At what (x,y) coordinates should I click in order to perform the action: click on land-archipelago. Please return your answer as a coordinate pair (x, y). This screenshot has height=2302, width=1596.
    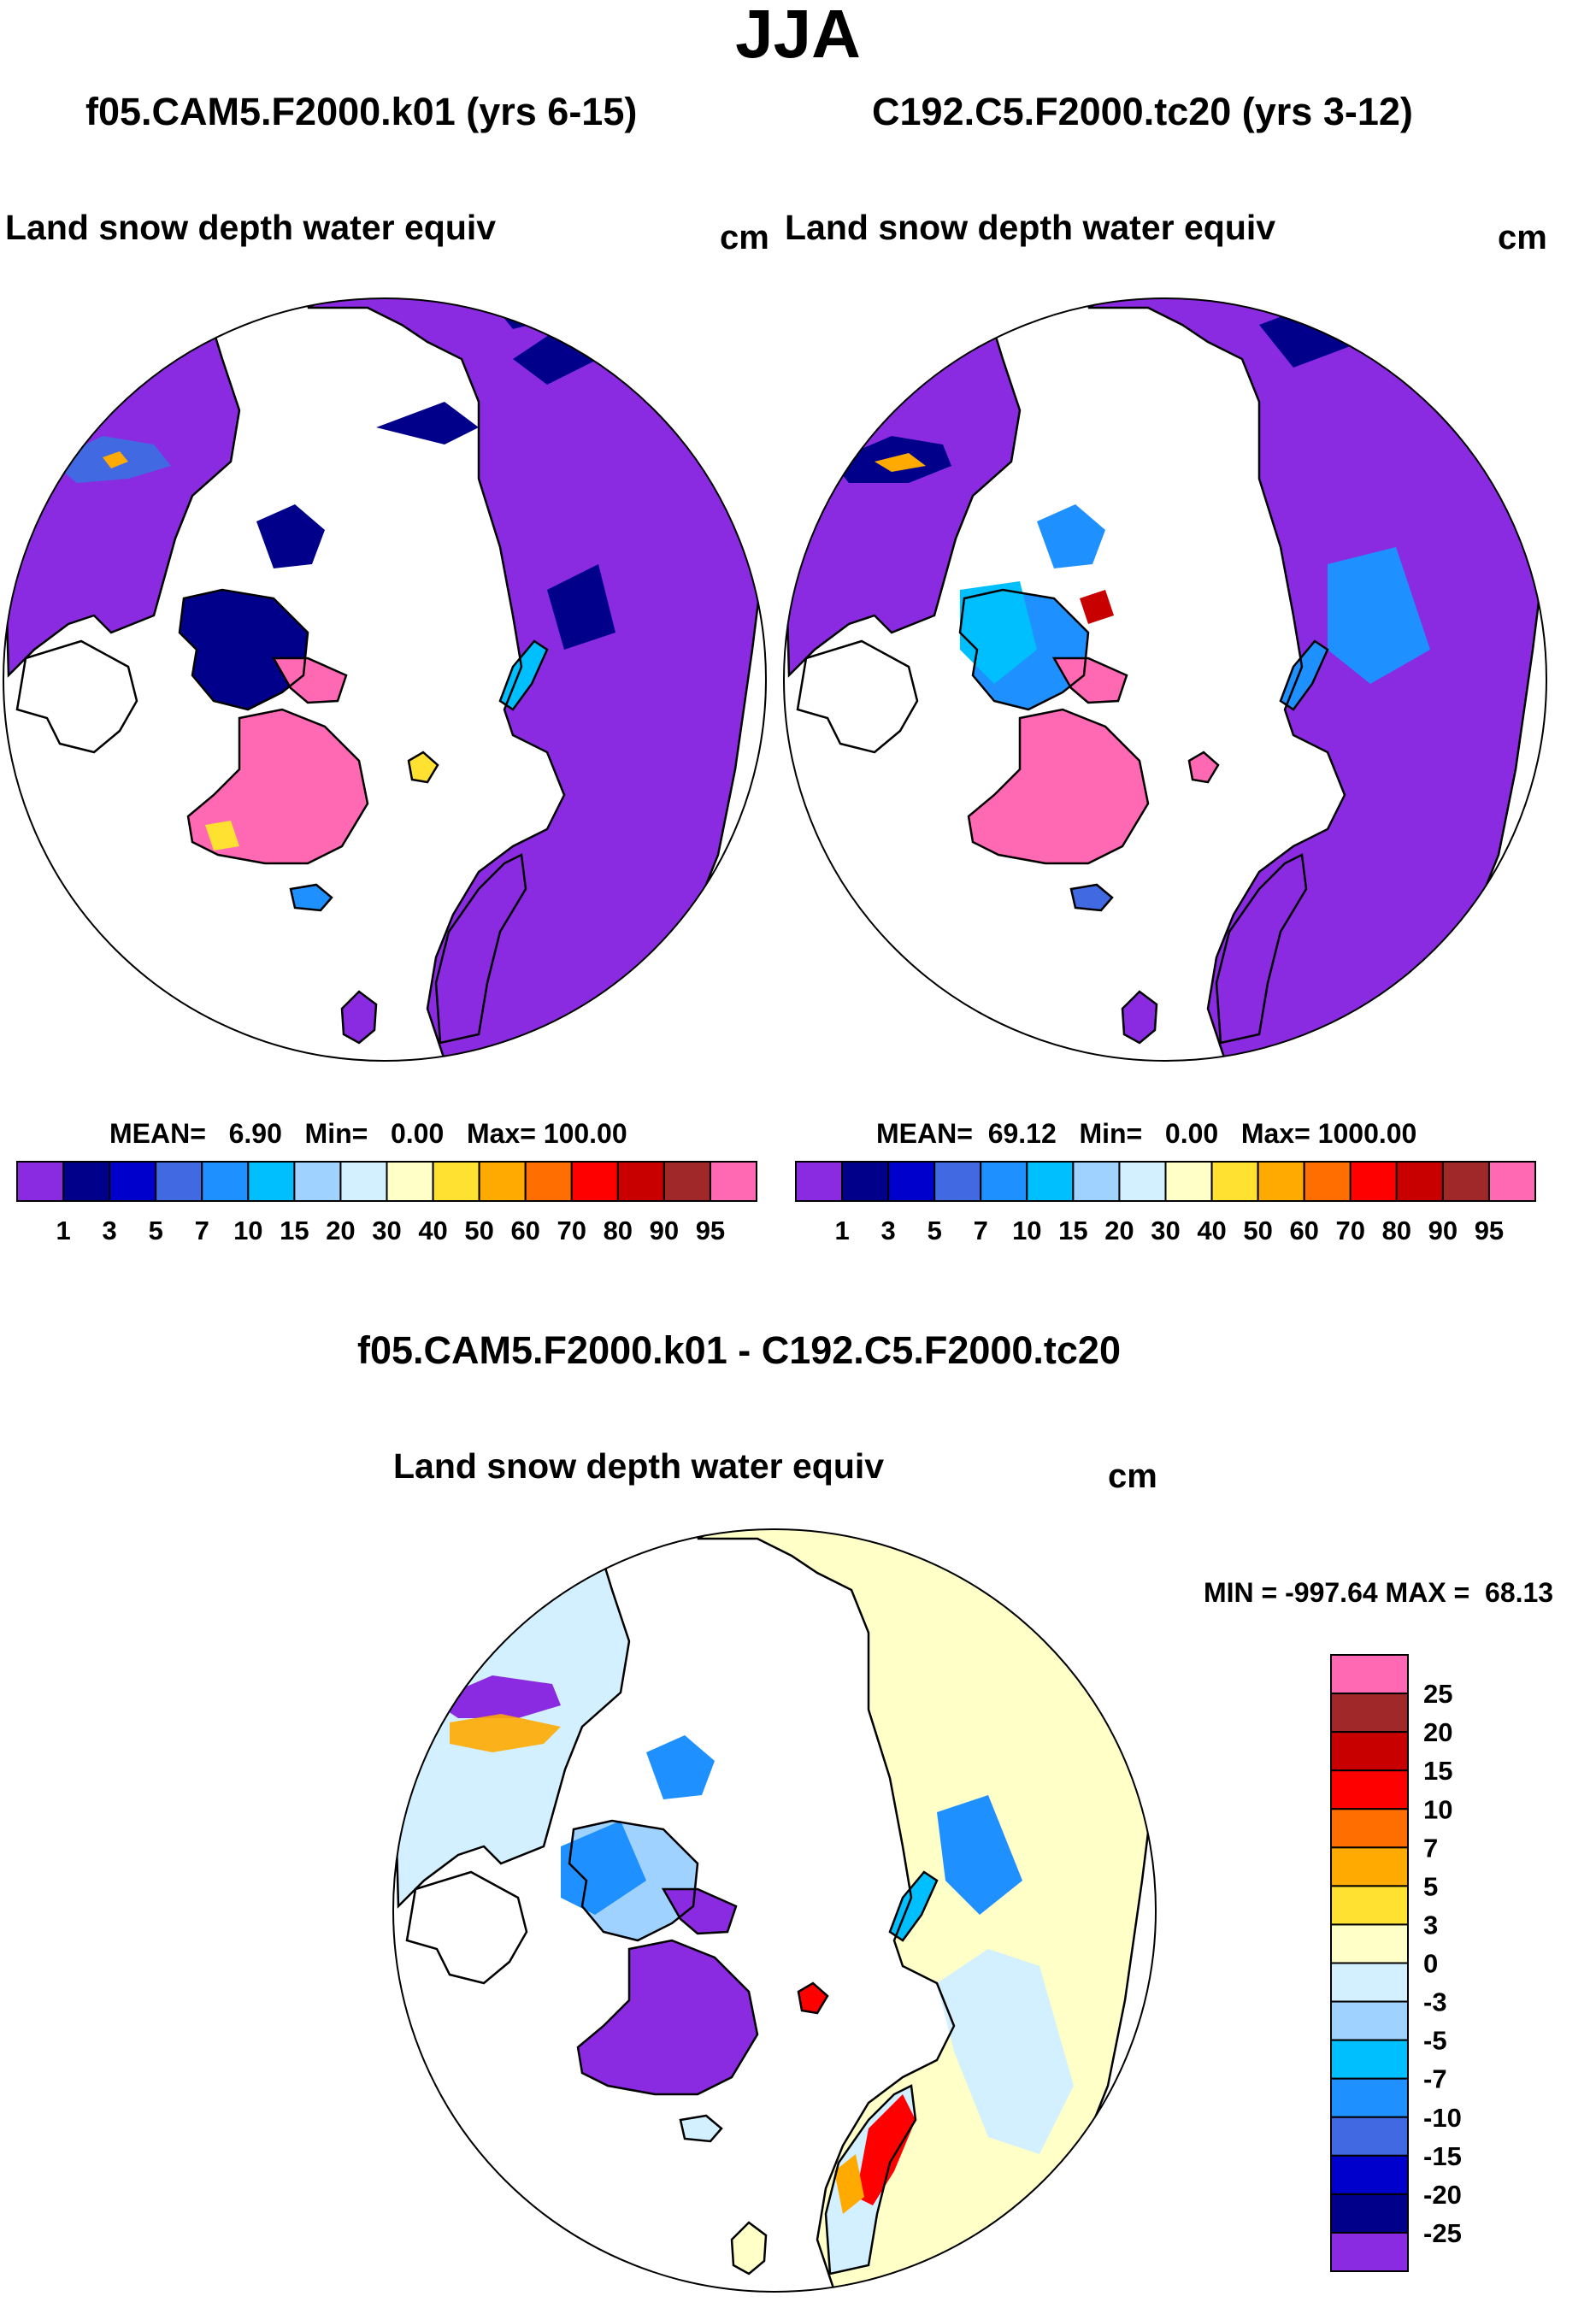
    Looking at the image, I should click on (244, 649).